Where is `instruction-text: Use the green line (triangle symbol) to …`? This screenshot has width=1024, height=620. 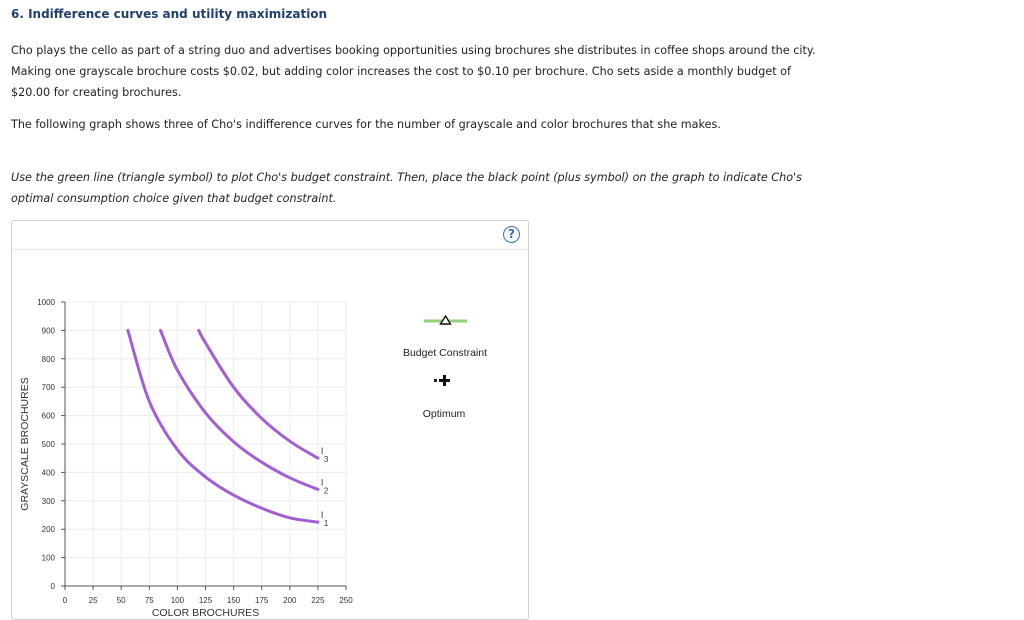 instruction-text: Use the green line (triangle symbol) to … is located at coordinates (406, 188).